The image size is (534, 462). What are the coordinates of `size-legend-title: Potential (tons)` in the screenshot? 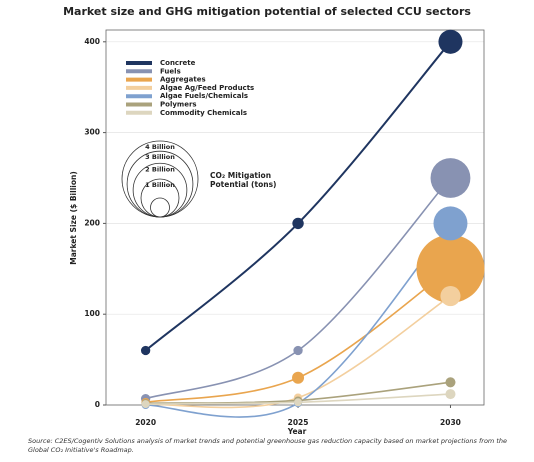 It's located at (243, 184).